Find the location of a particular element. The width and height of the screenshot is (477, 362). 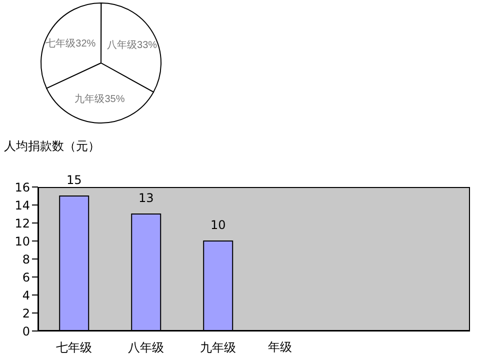

data-label: 15 is located at coordinates (74, 180).